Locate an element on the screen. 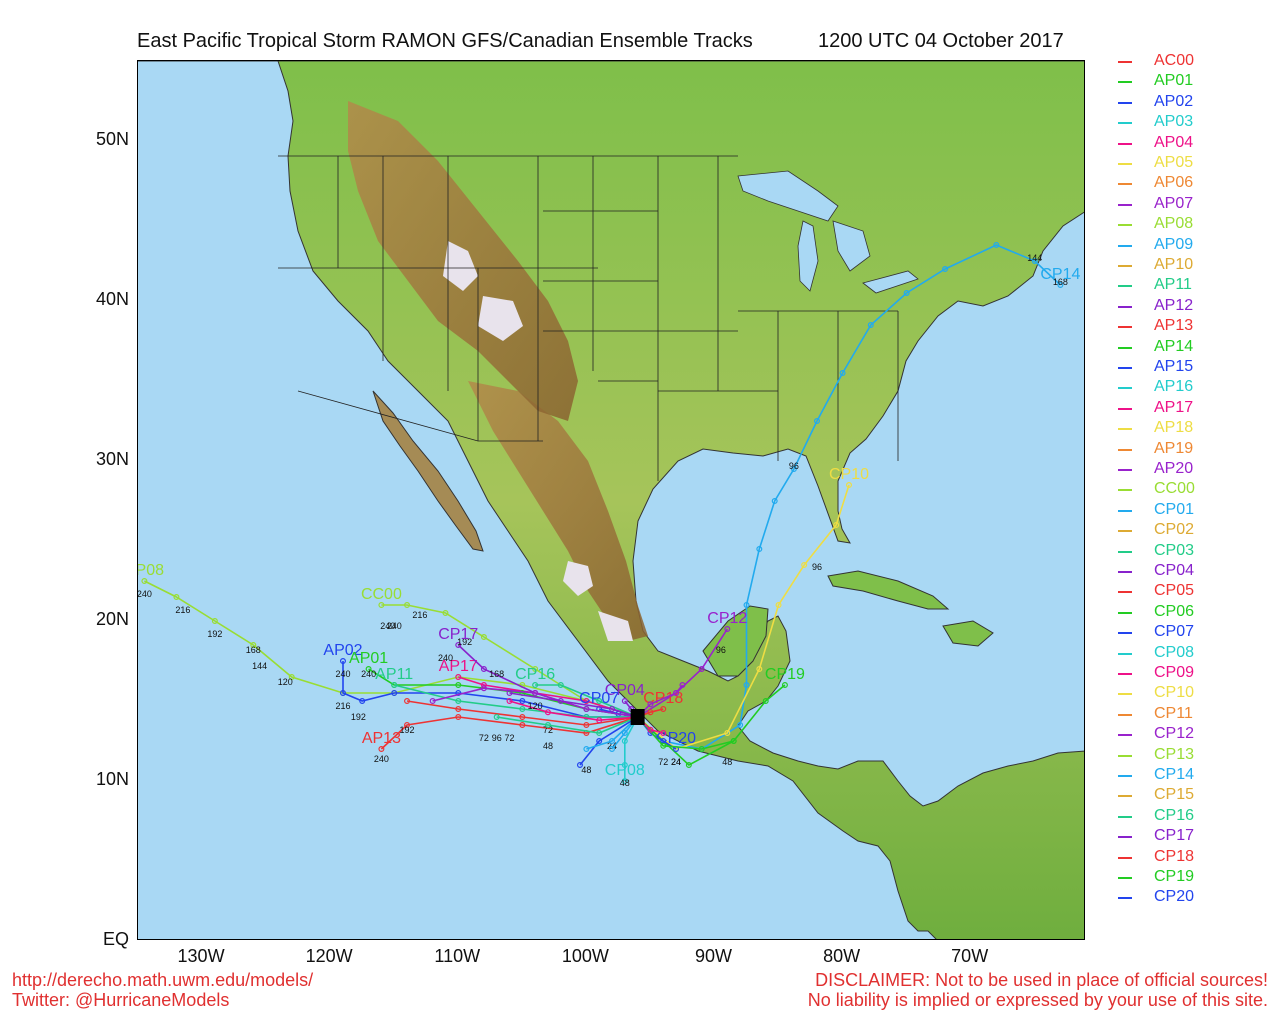 The height and width of the screenshot is (1024, 1280). legend-label: CP04 is located at coordinates (1174, 570).